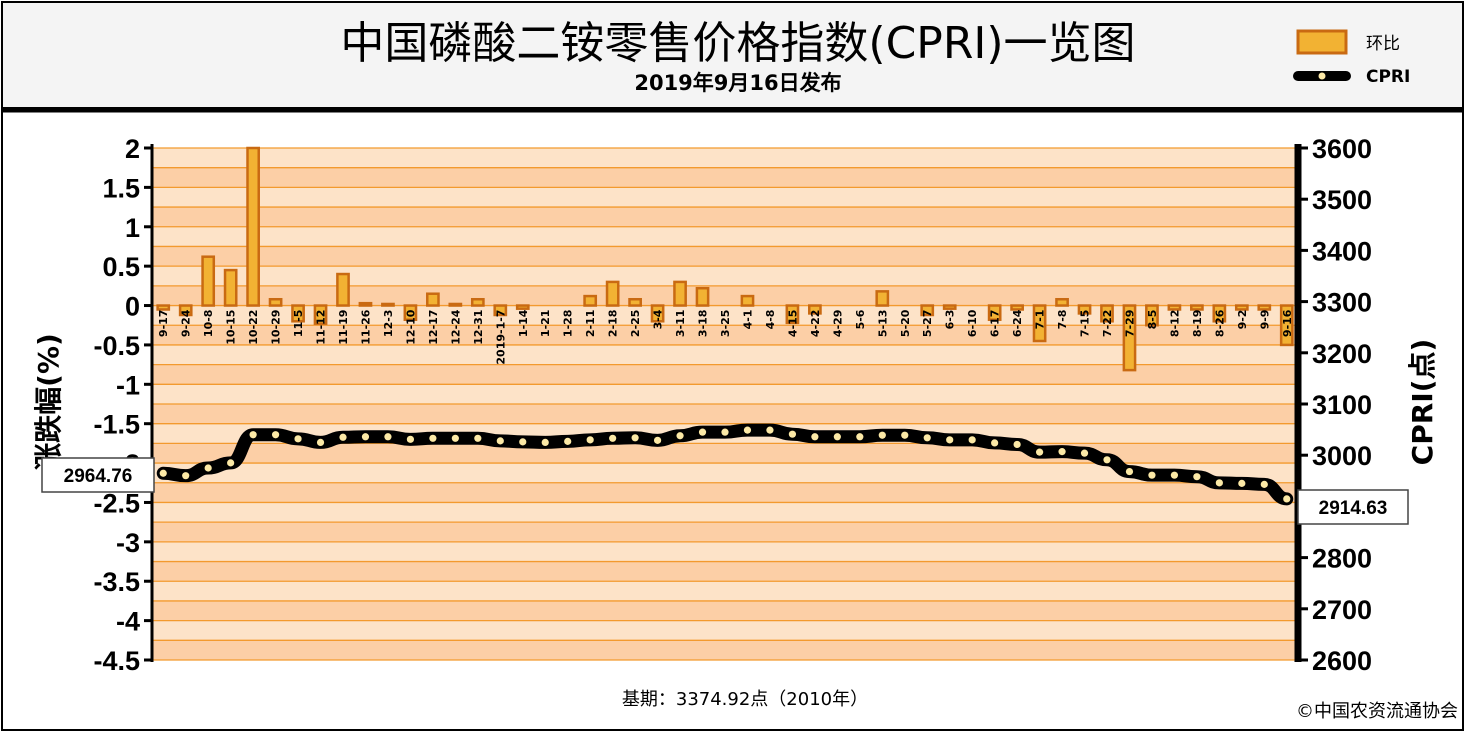 This screenshot has width=1465, height=732. I want to click on x-tick-3-18: 3-18, so click(703, 324).